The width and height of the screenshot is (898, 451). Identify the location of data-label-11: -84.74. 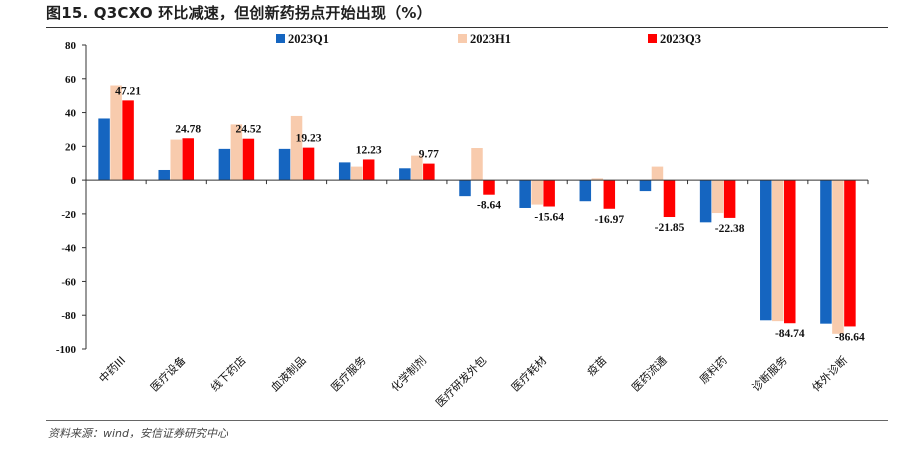
(790, 334).